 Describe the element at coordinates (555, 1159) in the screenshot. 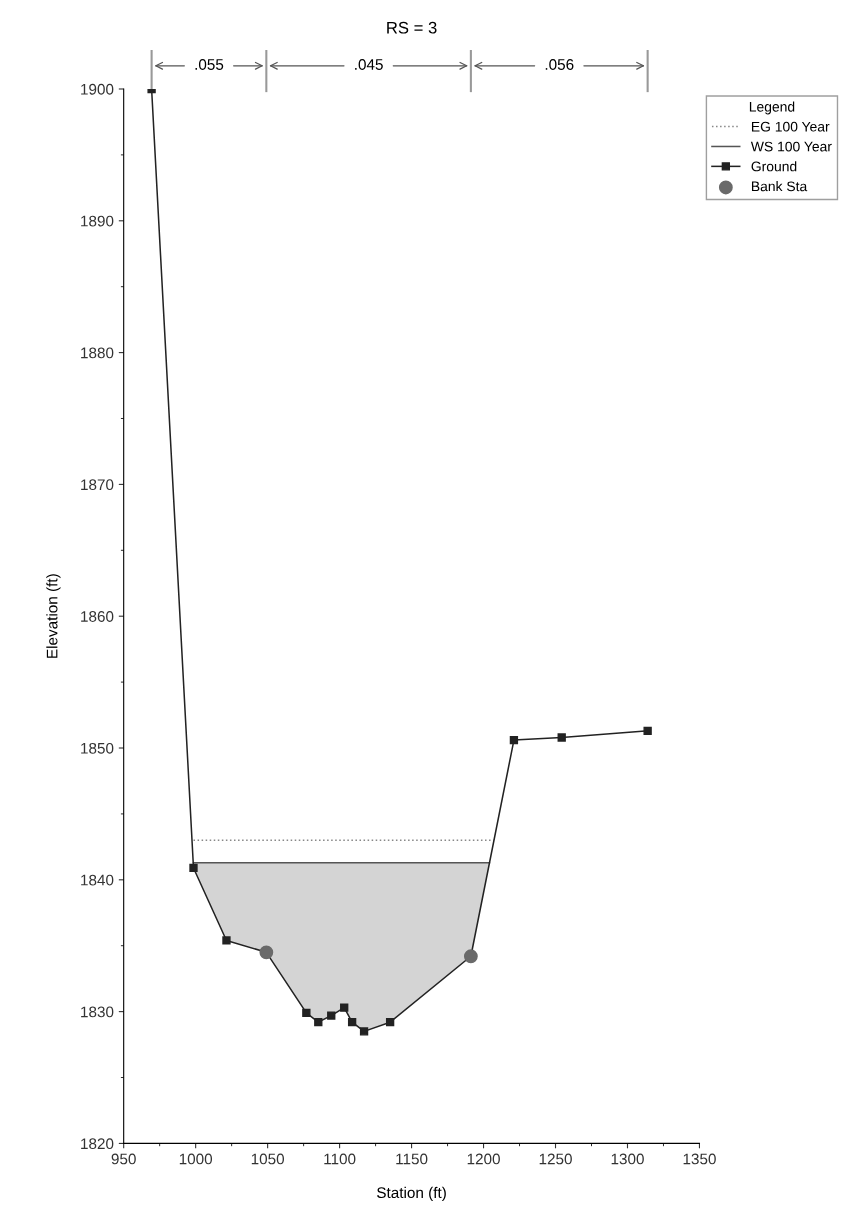

I see `x-tick-label: 1250` at that location.